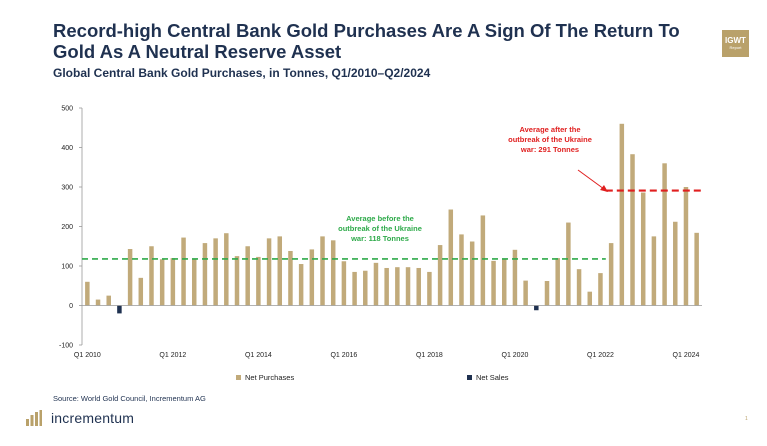  Describe the element at coordinates (379, 238) in the screenshot. I see `average-before-label: war: 118 Tonnes` at that location.